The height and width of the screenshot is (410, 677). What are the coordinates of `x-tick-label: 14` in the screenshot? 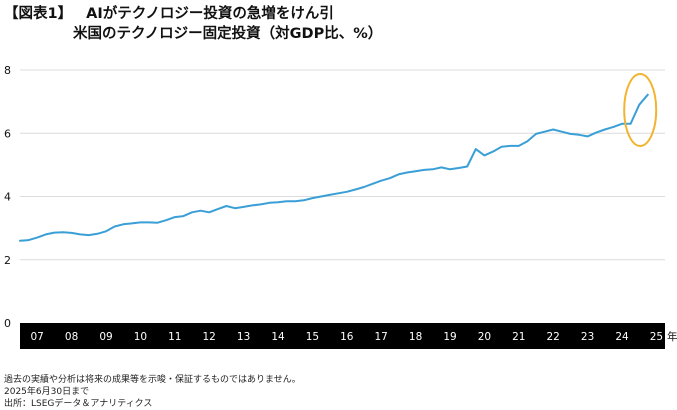 It's located at (278, 337).